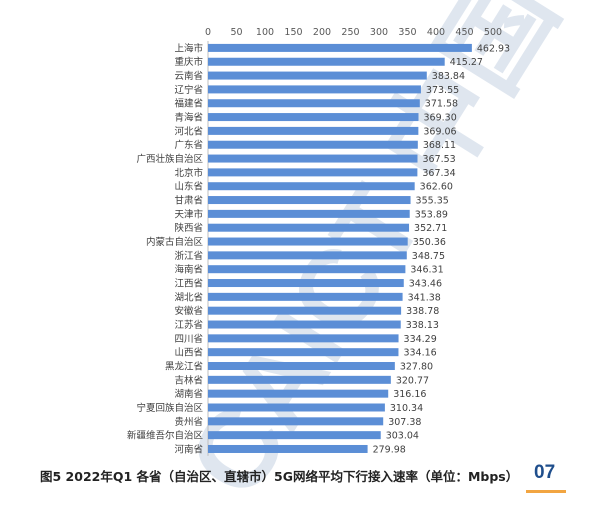 This screenshot has width=600, height=521. What do you see at coordinates (431, 214) in the screenshot?
I see `value-label: 353.89` at bounding box center [431, 214].